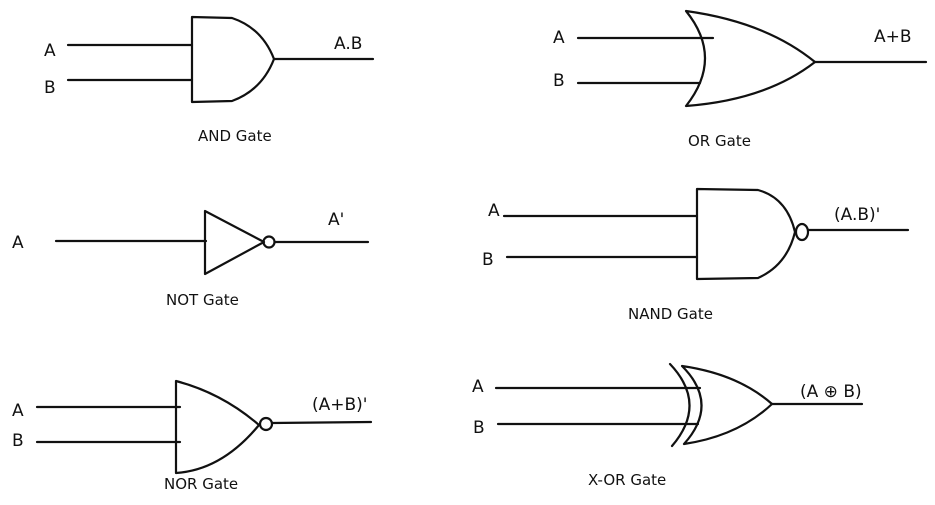 This screenshot has height=505, width=935. I want to click on not-gate-group: A A' NOT Gate, so click(191, 259).